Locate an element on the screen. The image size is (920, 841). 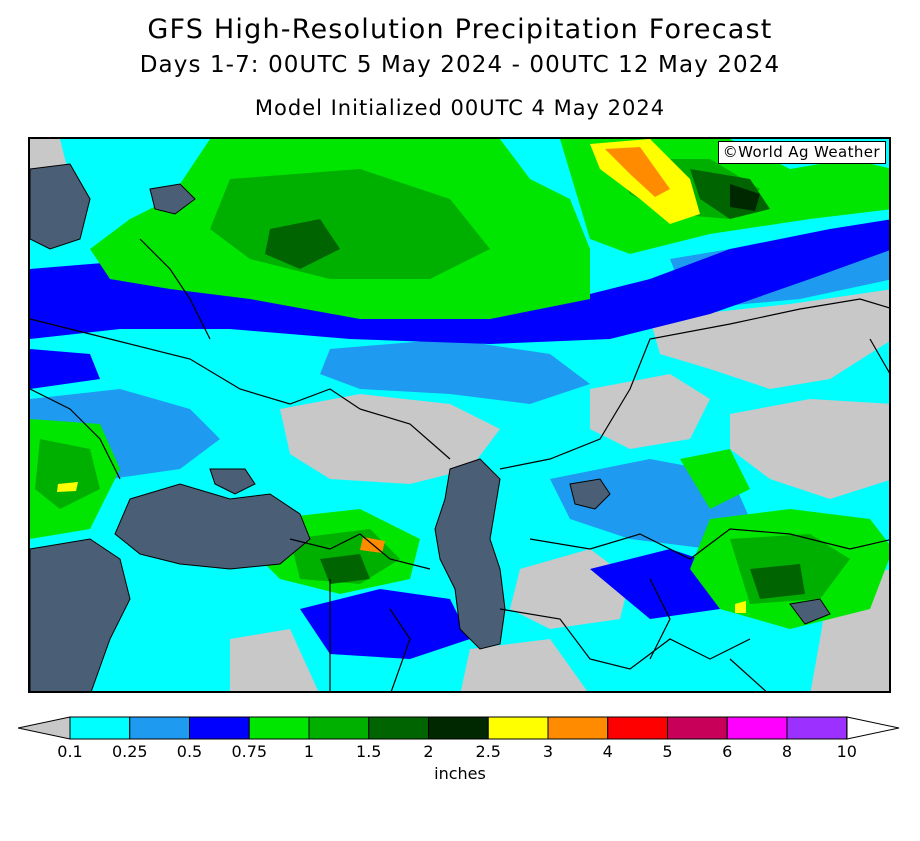
color-legend-bar is located at coordinates (459, 728).